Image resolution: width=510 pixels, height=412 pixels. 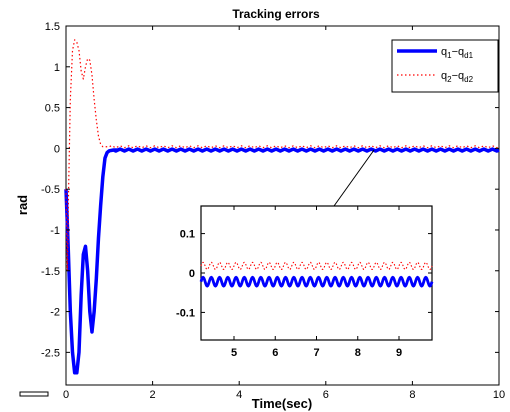 What do you see at coordinates (282, 403) in the screenshot?
I see `x-axis-label: Time(sec)` at bounding box center [282, 403].